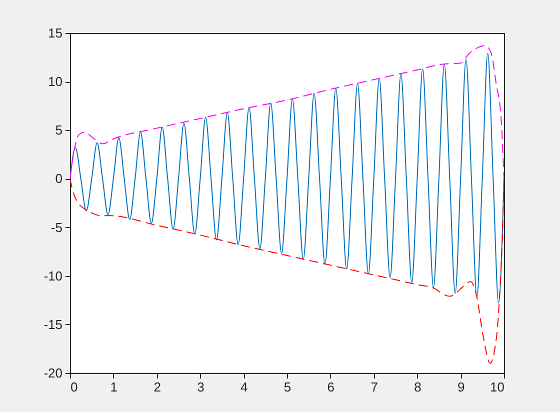 The image size is (560, 412). What do you see at coordinates (461, 387) in the screenshot?
I see `x-tick-label: 9` at bounding box center [461, 387].